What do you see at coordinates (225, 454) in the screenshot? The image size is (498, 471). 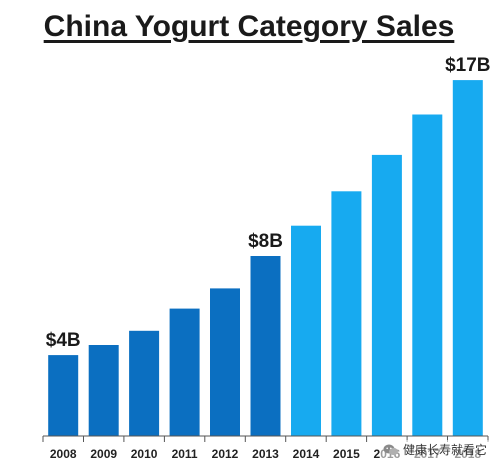 I see `x-tick-label-2012: 2012` at bounding box center [225, 454].